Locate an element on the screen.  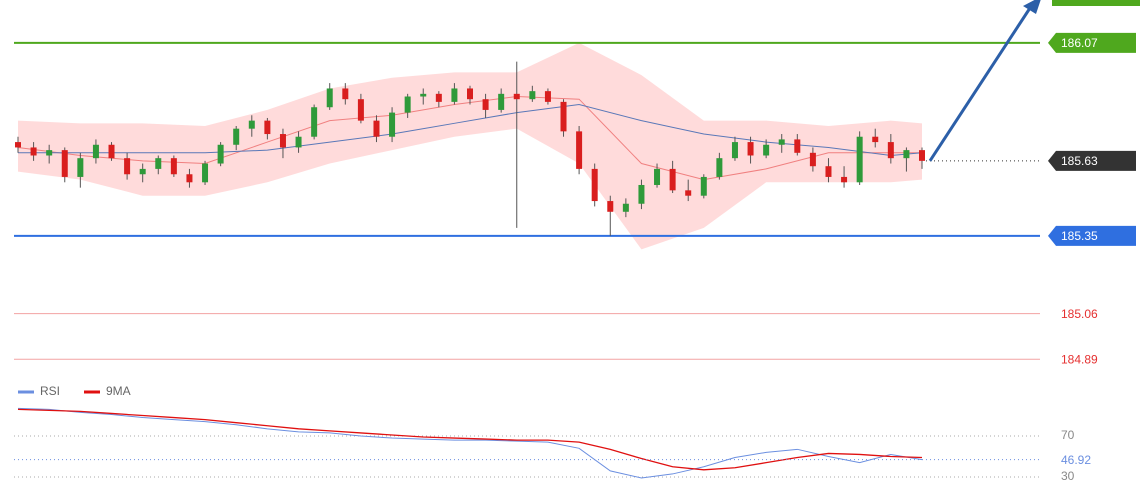
legend-label: RSI is located at coordinates (50, 391).